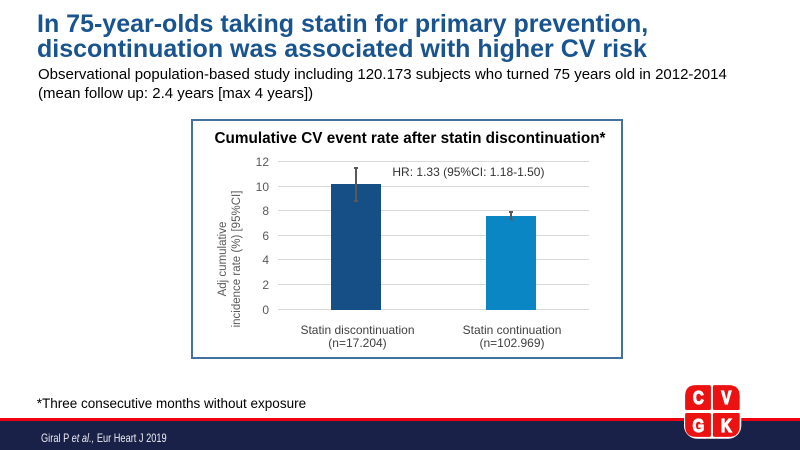 This screenshot has width=800, height=450. What do you see at coordinates (726, 397) in the screenshot?
I see `svg-text: V` at bounding box center [726, 397].